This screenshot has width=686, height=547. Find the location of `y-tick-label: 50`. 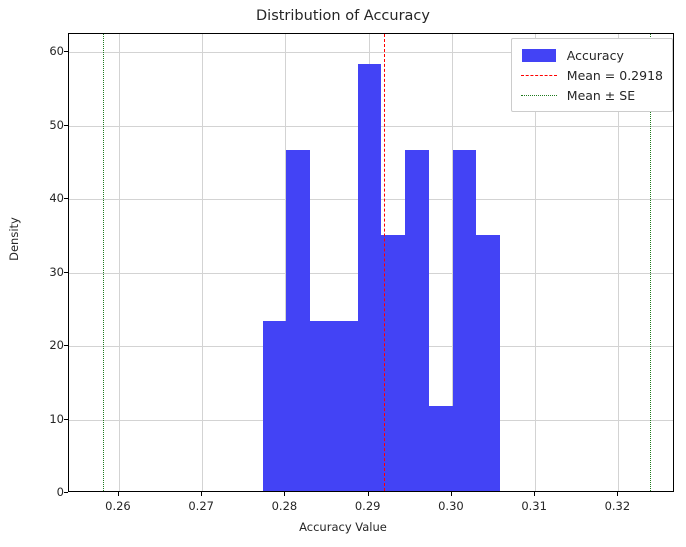

y-tick-label: 50 is located at coordinates (56, 124).